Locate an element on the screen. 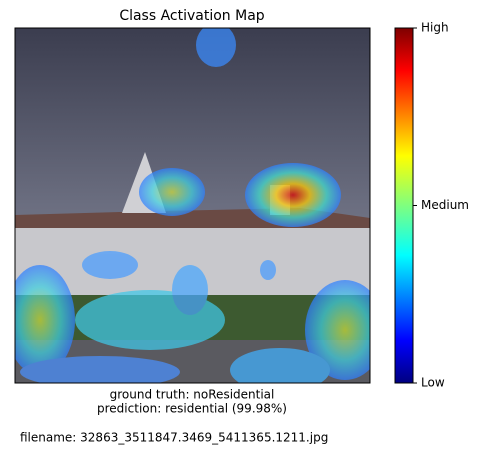  chart-title: Class Activation Map is located at coordinates (191, 16).